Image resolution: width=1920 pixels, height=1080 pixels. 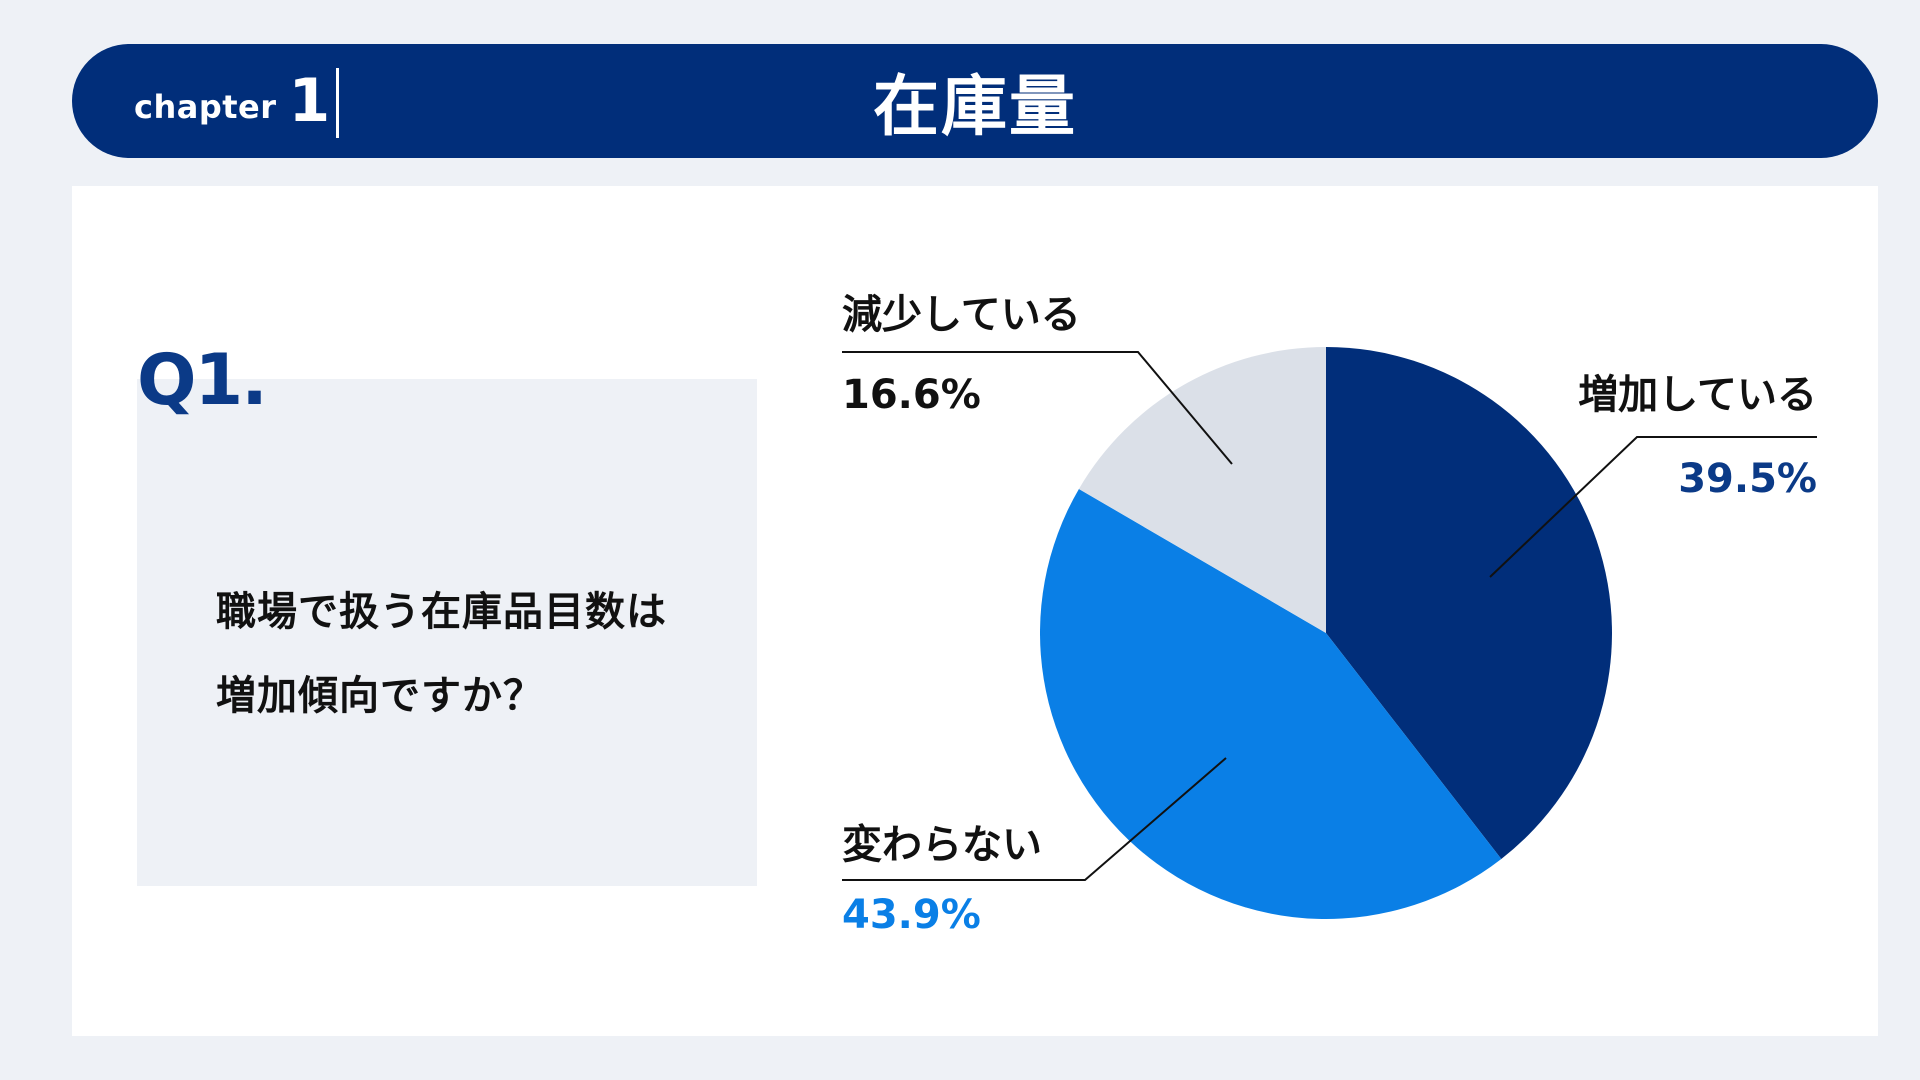 What do you see at coordinates (911, 915) in the screenshot?
I see `value-unchanged: 43.9%` at bounding box center [911, 915].